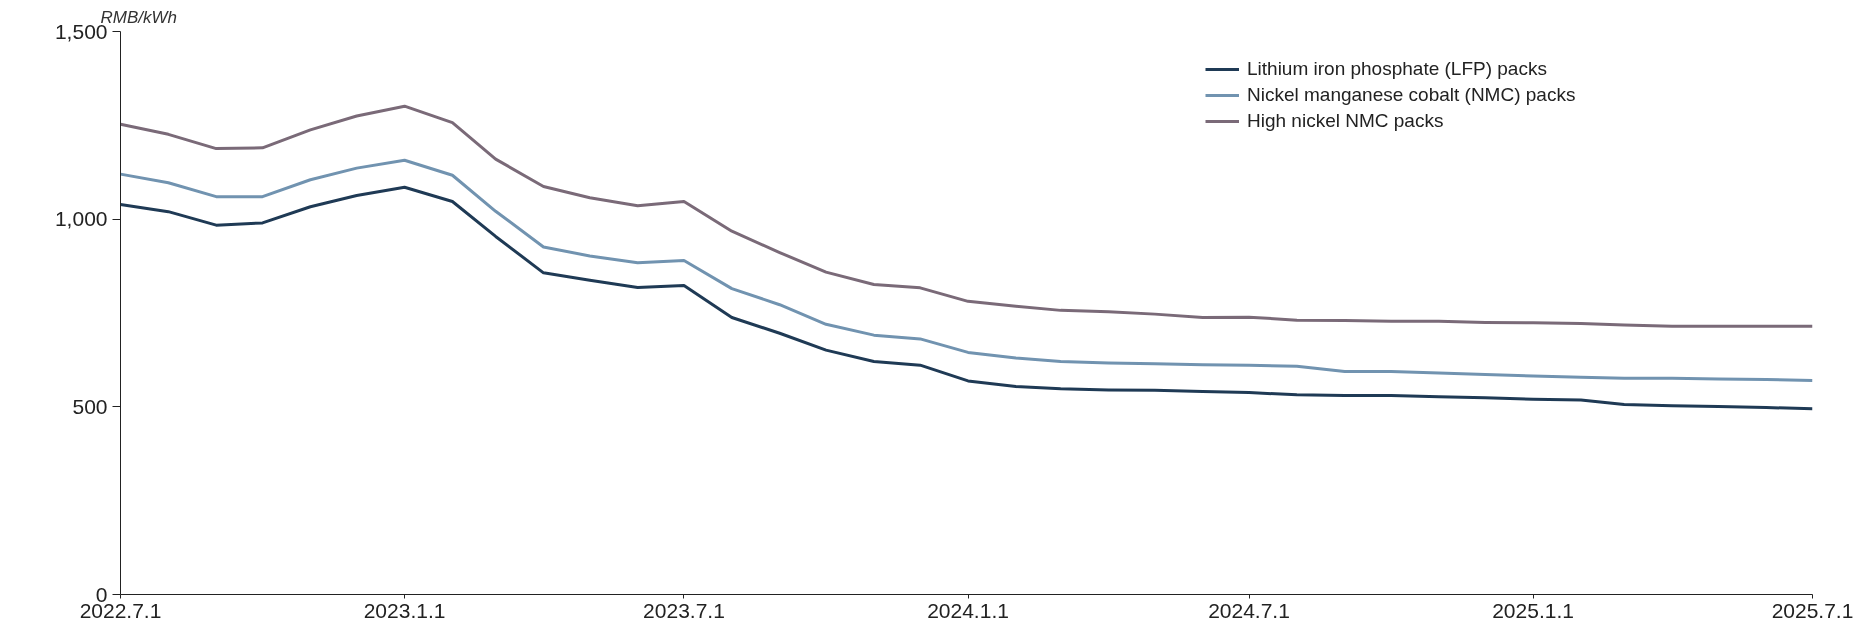 This screenshot has width=1874, height=634. I want to click on legend-label: Nickel manganese cobalt (NMC) packs, so click(1411, 95).